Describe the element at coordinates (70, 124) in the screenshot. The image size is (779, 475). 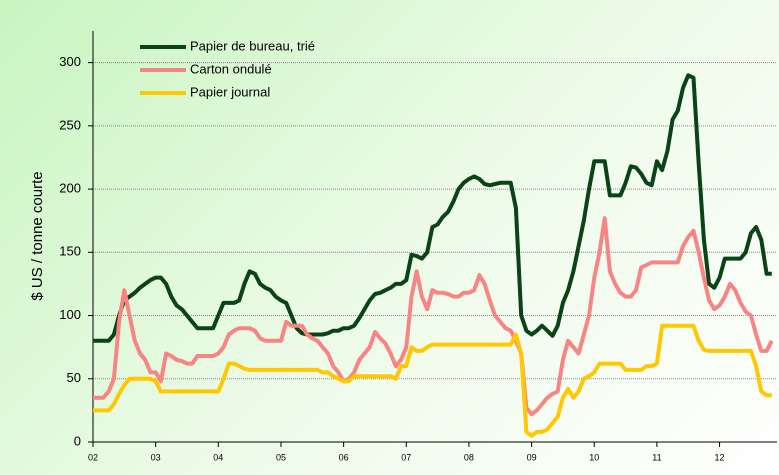
I see `y-tick-label: 250` at that location.